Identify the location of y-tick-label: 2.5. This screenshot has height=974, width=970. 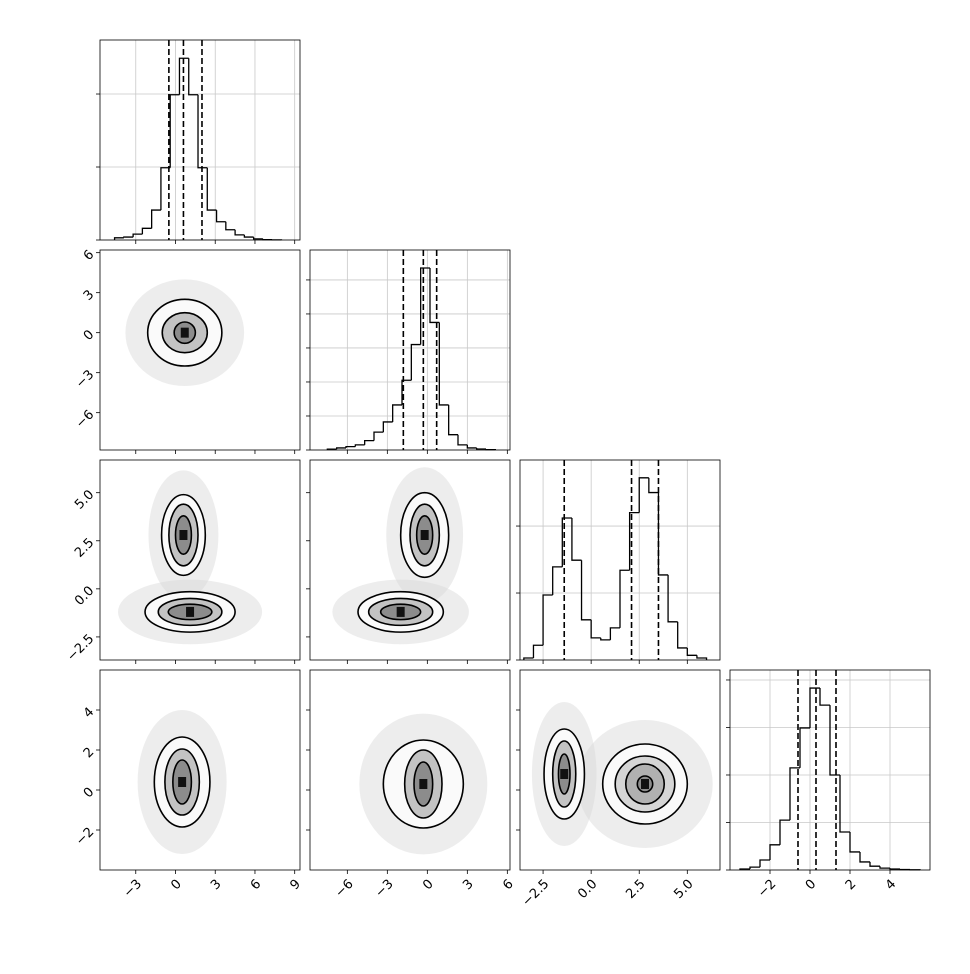
(84, 547).